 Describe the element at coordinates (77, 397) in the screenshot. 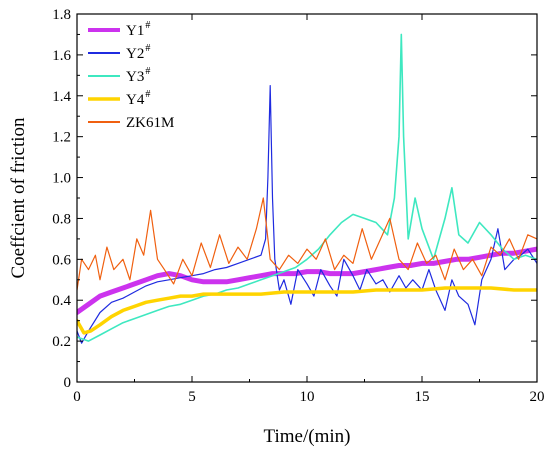

I see `x-tick-label: 0` at that location.